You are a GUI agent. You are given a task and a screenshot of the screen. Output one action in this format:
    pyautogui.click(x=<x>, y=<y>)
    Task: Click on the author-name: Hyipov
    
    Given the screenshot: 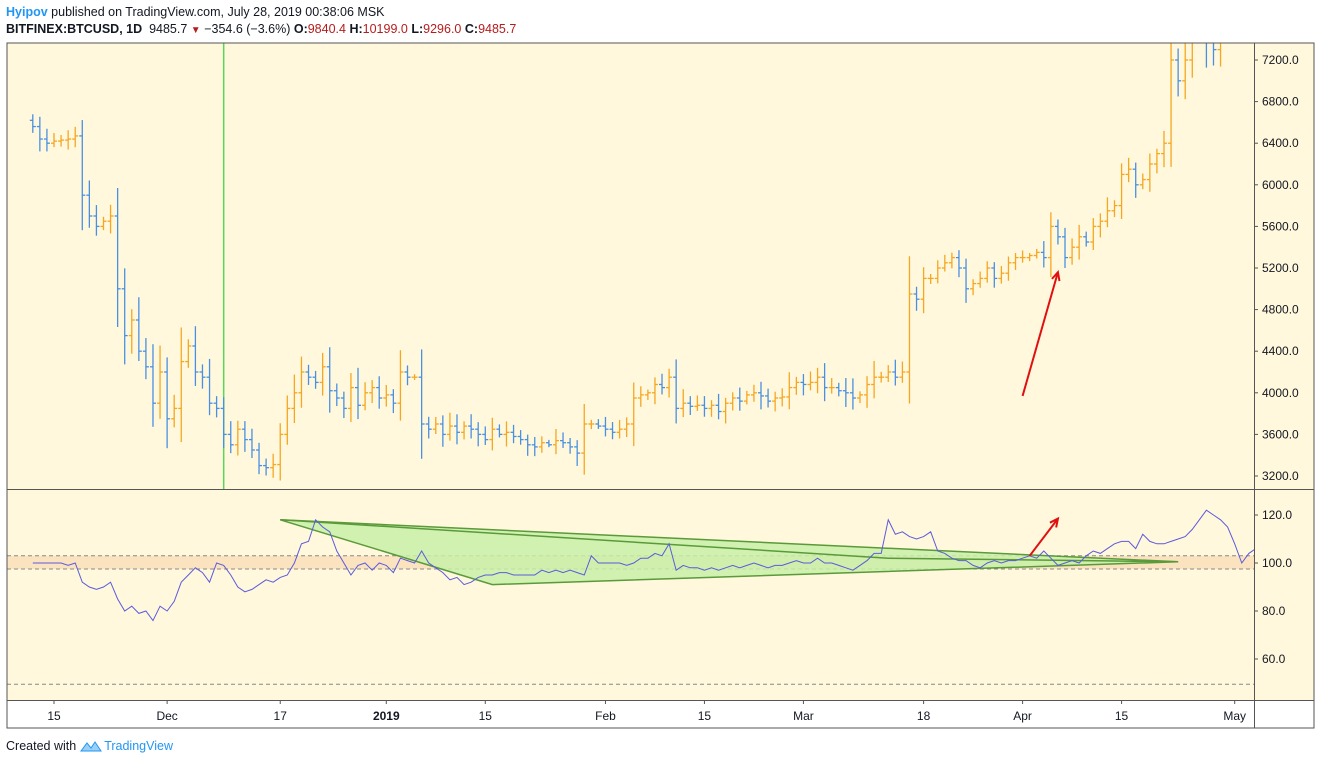 What is the action you would take?
    pyautogui.click(x=27, y=12)
    